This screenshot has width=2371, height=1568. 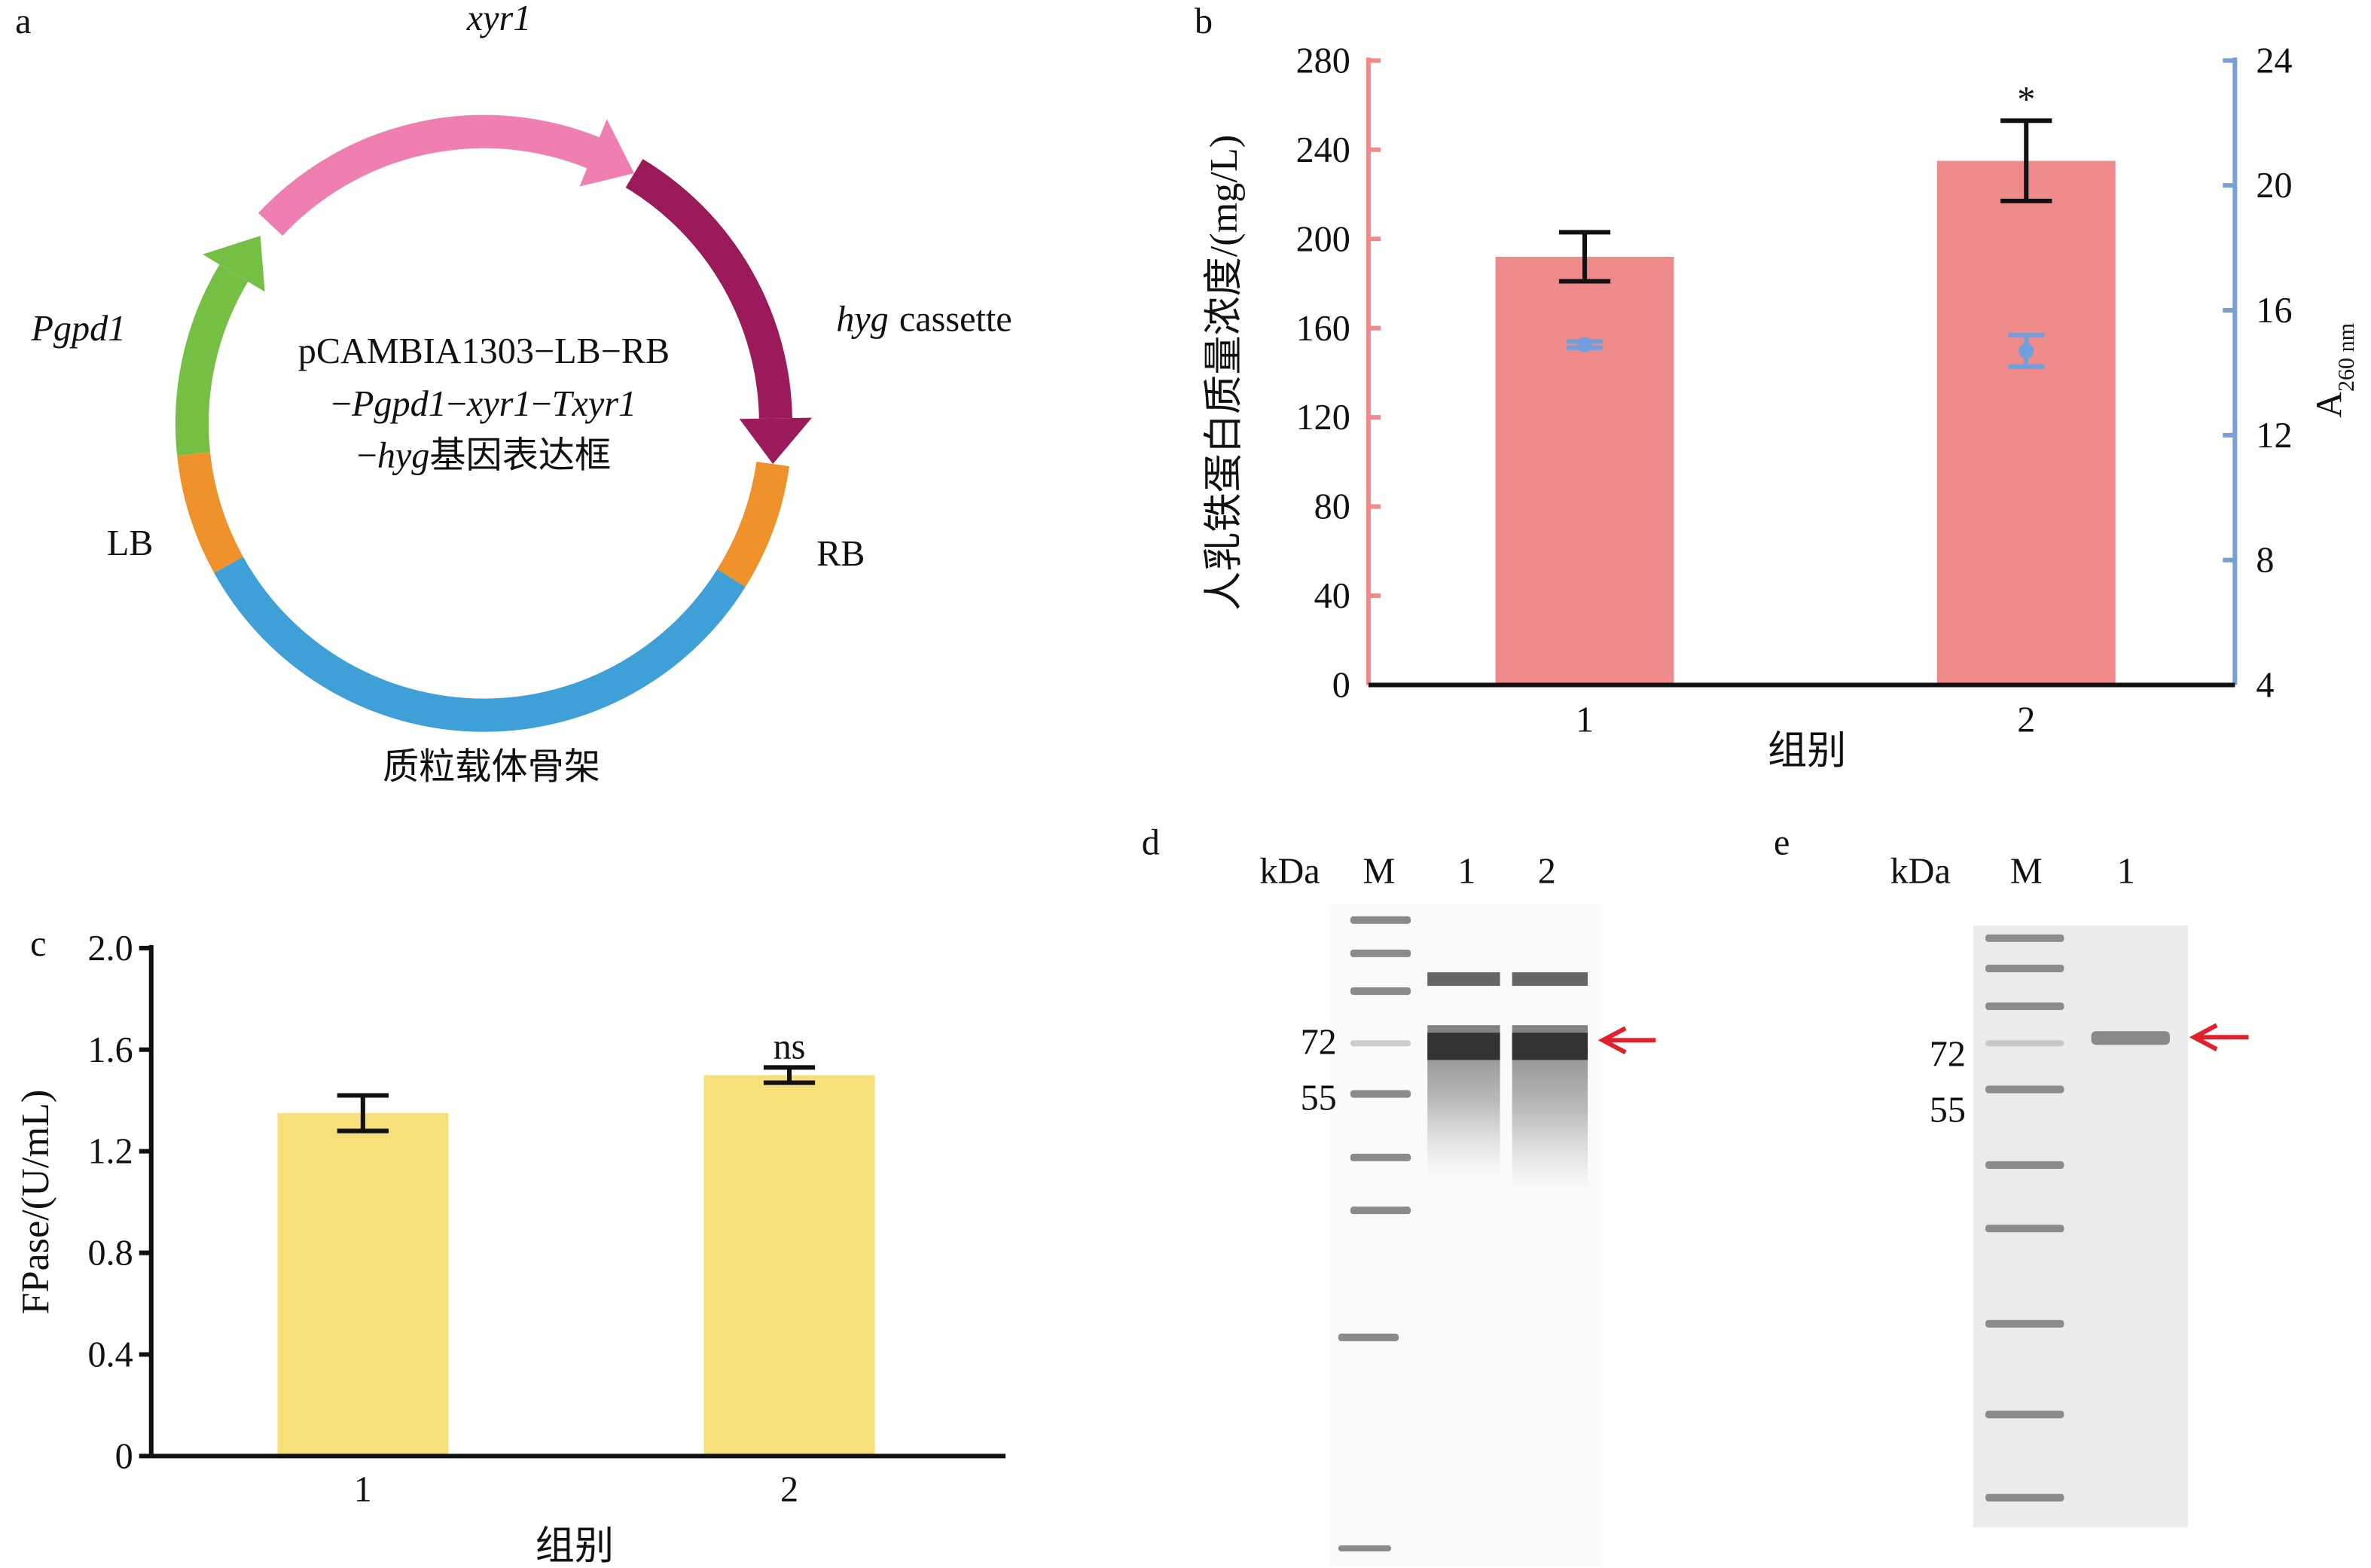 What do you see at coordinates (1332, 507) in the screenshot?
I see `y-tick-label: 80` at bounding box center [1332, 507].